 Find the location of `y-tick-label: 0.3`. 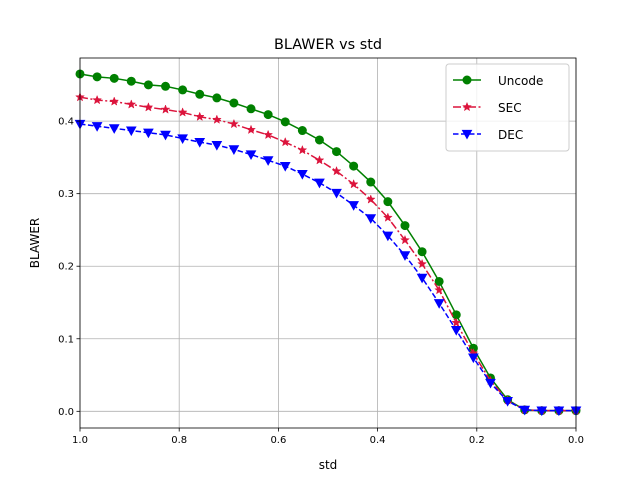

y-tick-label: 0.3 is located at coordinates (66, 194).